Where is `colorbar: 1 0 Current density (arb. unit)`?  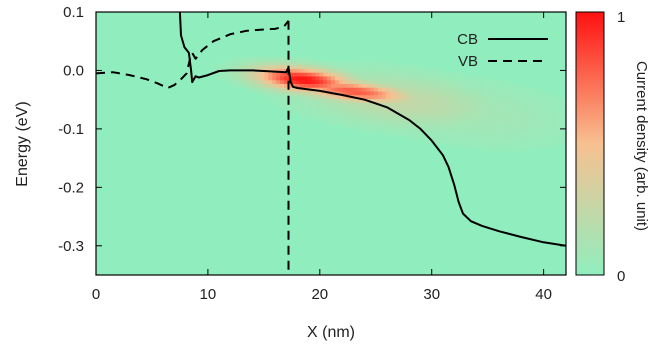
colorbar: 1 0 Current density (arb. unit) is located at coordinates (612, 147).